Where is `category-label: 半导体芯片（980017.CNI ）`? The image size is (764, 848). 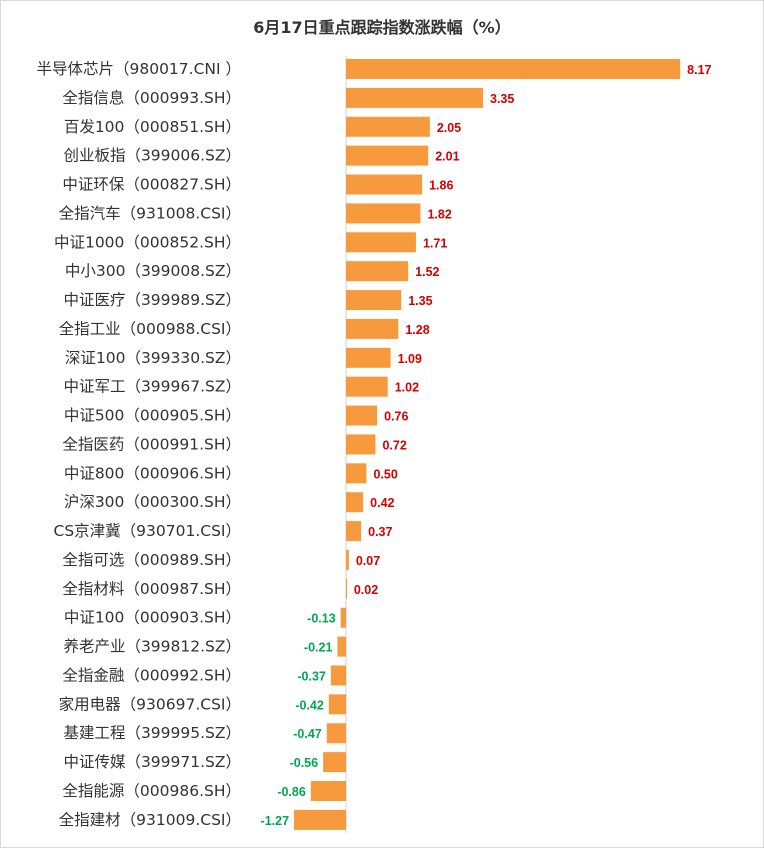
category-label: 半导体芯片（980017.CNI ） is located at coordinates (138, 69).